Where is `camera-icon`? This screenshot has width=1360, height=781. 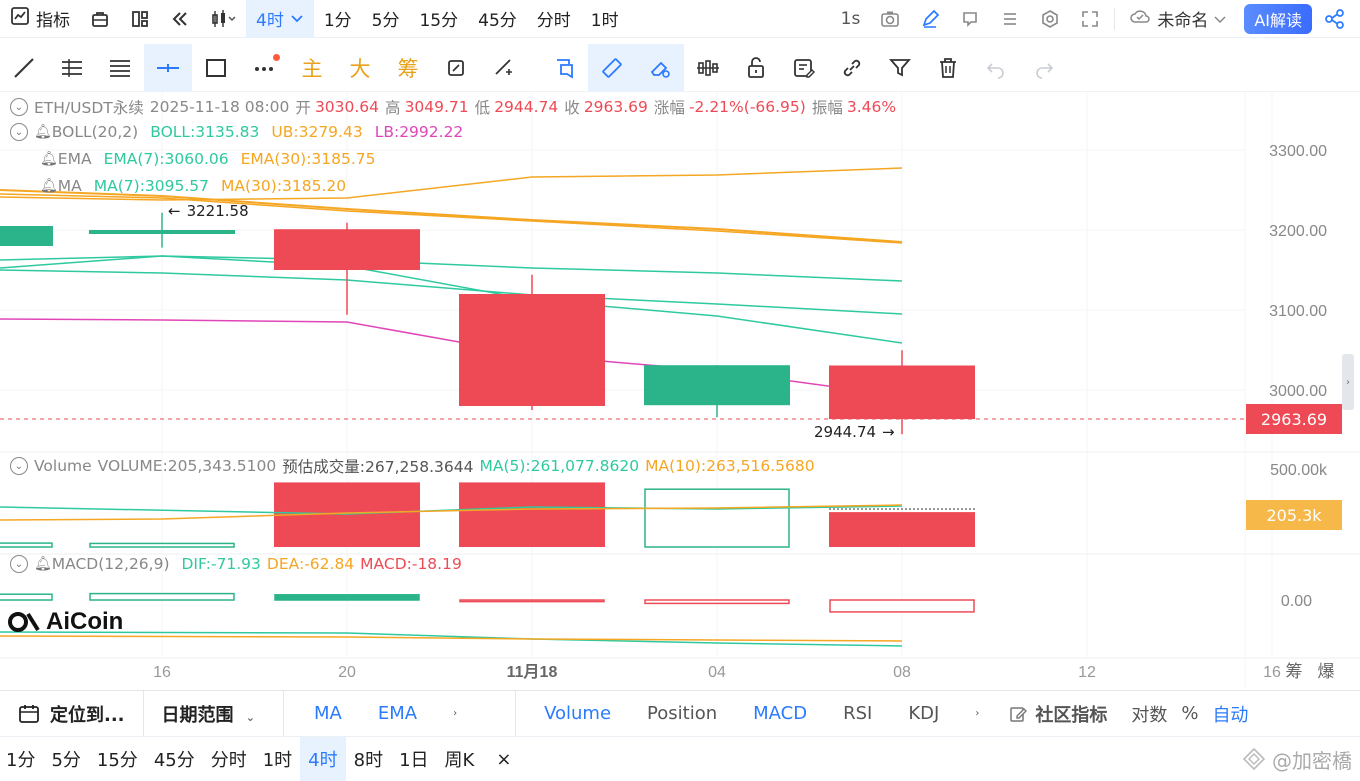 camera-icon is located at coordinates (890, 19).